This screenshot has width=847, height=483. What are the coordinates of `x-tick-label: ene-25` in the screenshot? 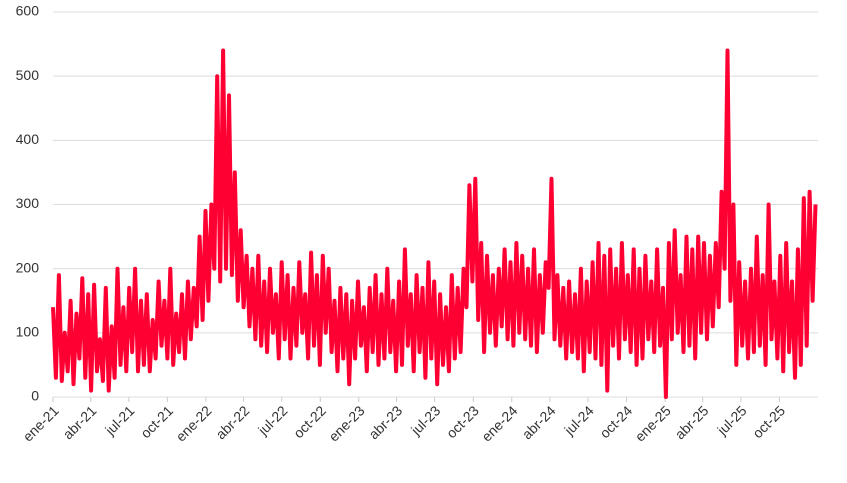 It's located at (653, 423).